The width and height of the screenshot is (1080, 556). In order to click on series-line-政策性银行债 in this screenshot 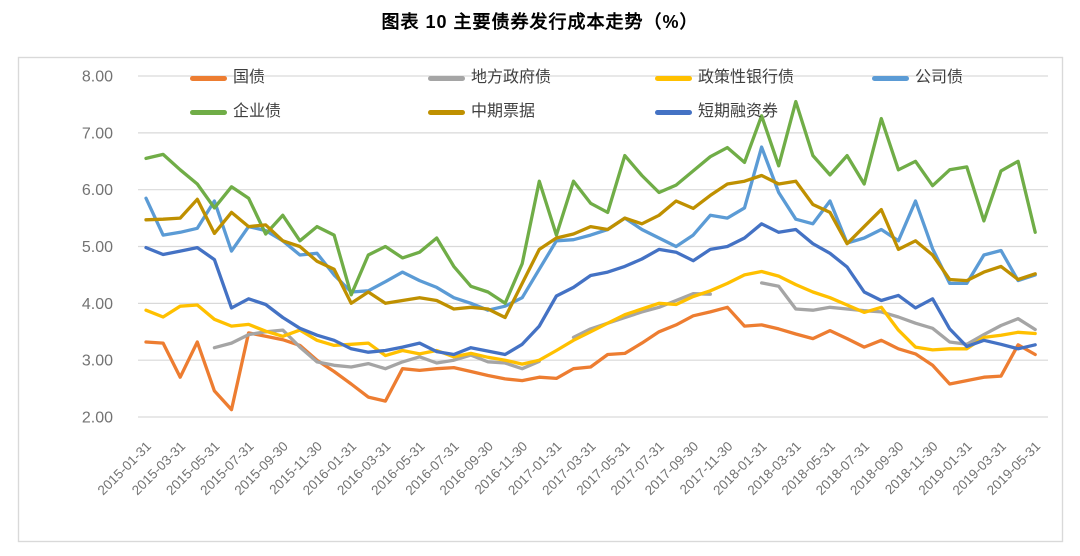, I will do `click(590, 317)`.